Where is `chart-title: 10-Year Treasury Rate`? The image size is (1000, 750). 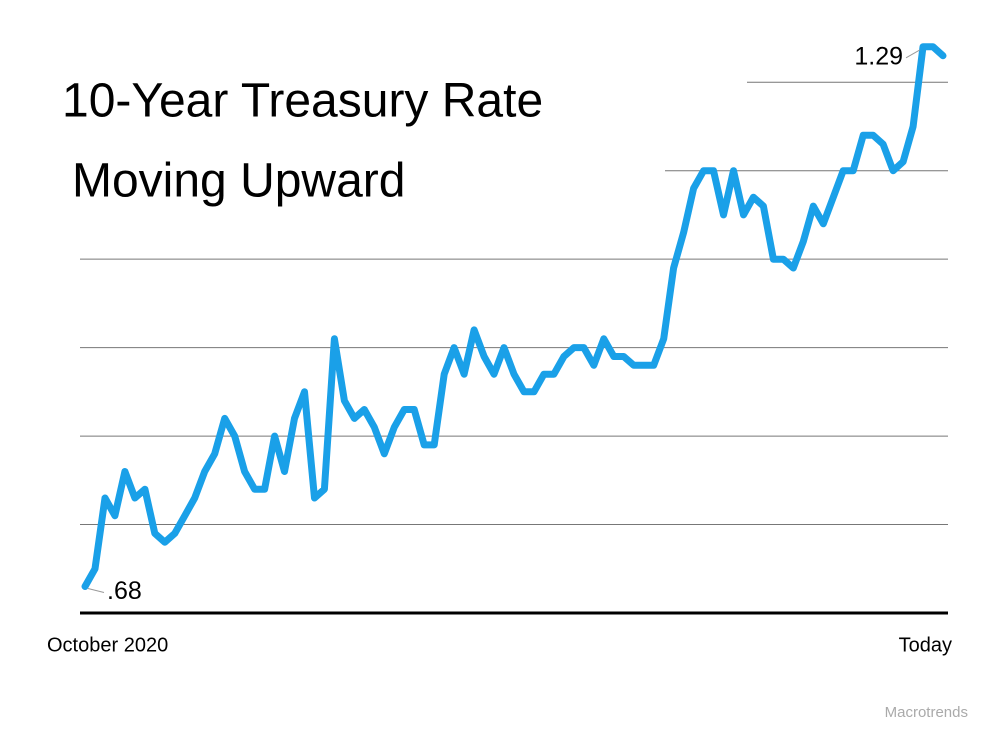 chart-title: 10-Year Treasury Rate is located at coordinates (302, 101).